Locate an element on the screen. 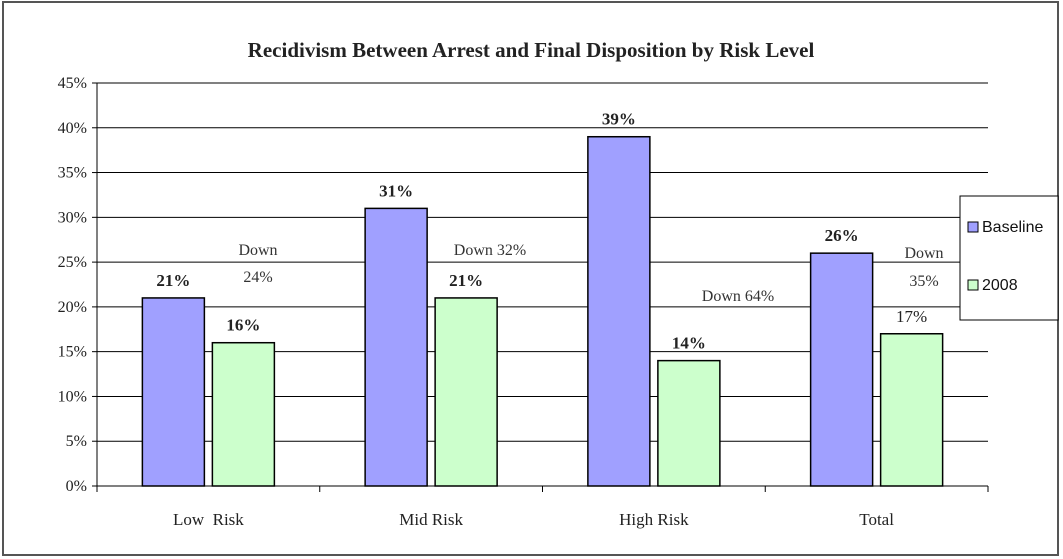 Image resolution: width=1063 pixels, height=559 pixels. data-label: 14% is located at coordinates (689, 343).